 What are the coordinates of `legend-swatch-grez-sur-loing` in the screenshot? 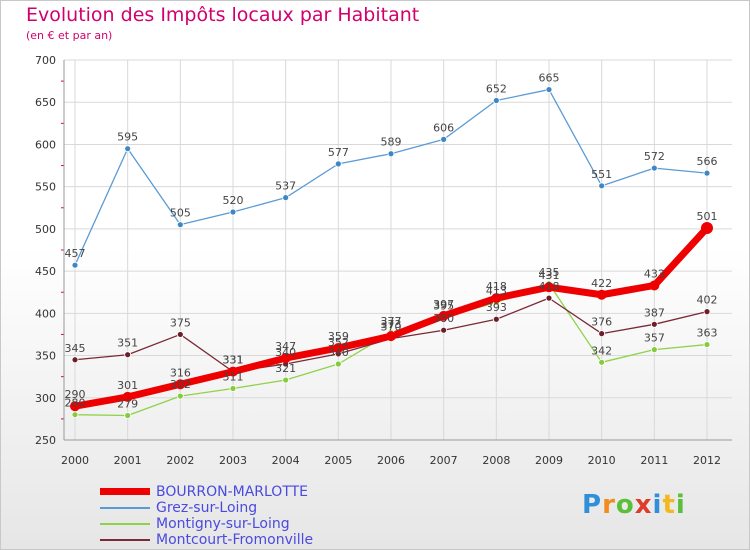 It's located at (125, 508).